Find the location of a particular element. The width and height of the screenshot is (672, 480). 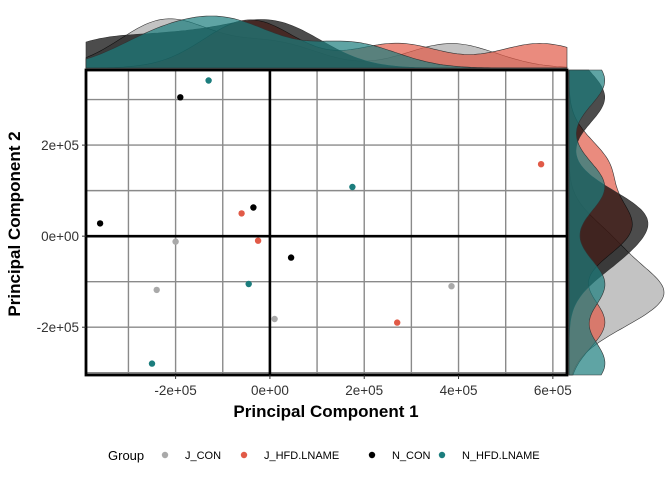

top-density-N_HFD.LNAME is located at coordinates (326, 42).